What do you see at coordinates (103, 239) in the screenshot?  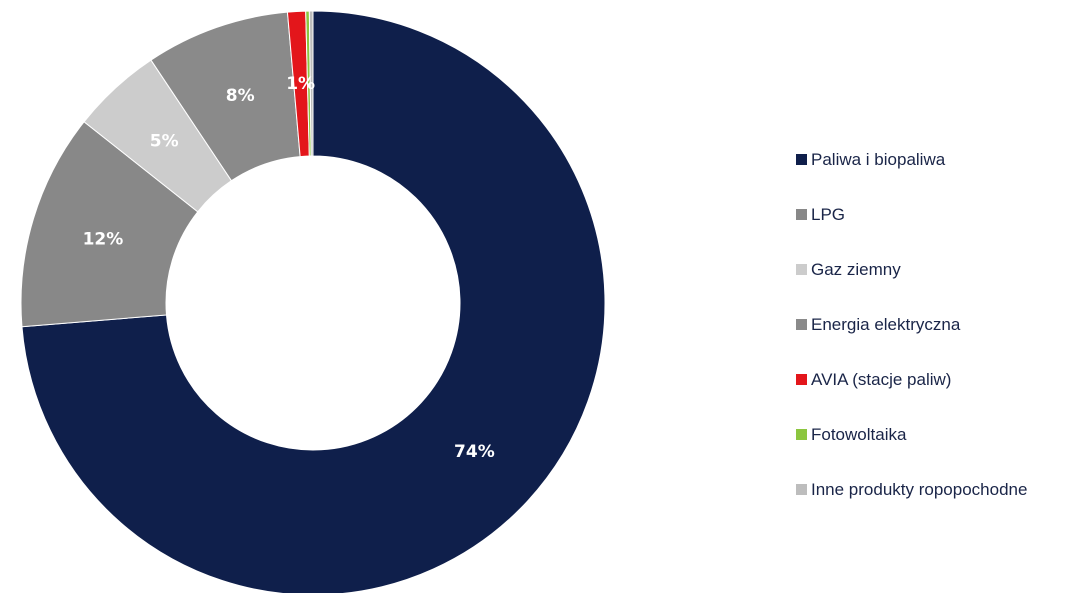 I see `data-label-lpg: 12%` at bounding box center [103, 239].